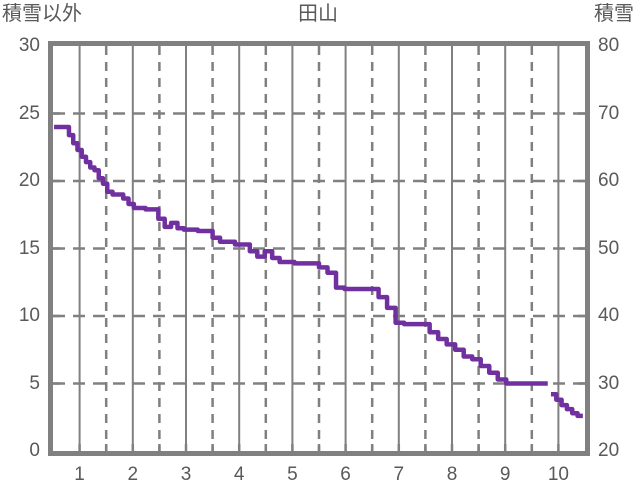 The image size is (636, 501). Describe the element at coordinates (133, 474) in the screenshot. I see `x-axis-tick-label: 2` at that location.